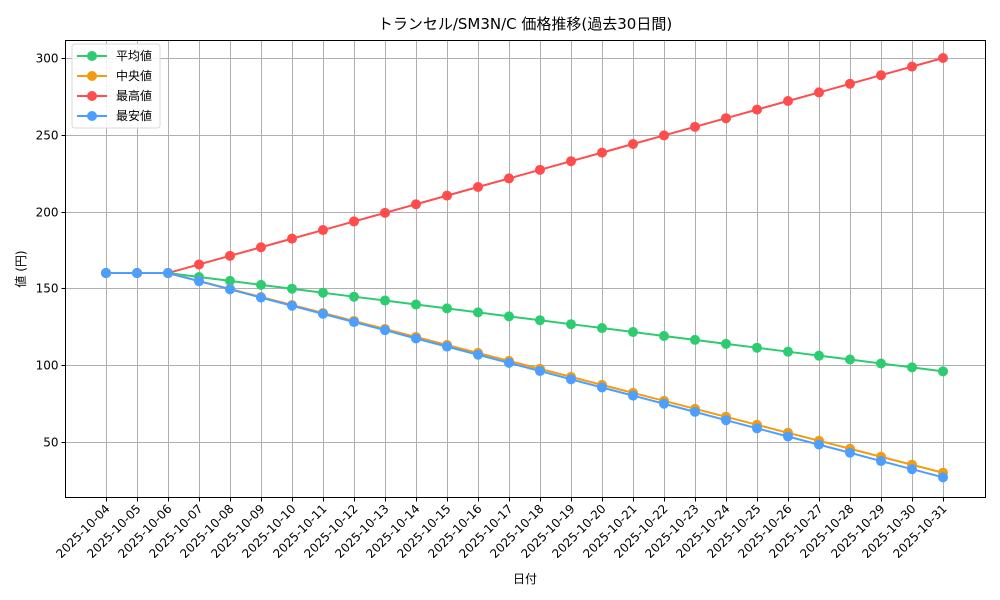 The image size is (1000, 600). I want to click on chart-title: トランセル/SM3N/C 価格推移(過去30日間), so click(525, 24).